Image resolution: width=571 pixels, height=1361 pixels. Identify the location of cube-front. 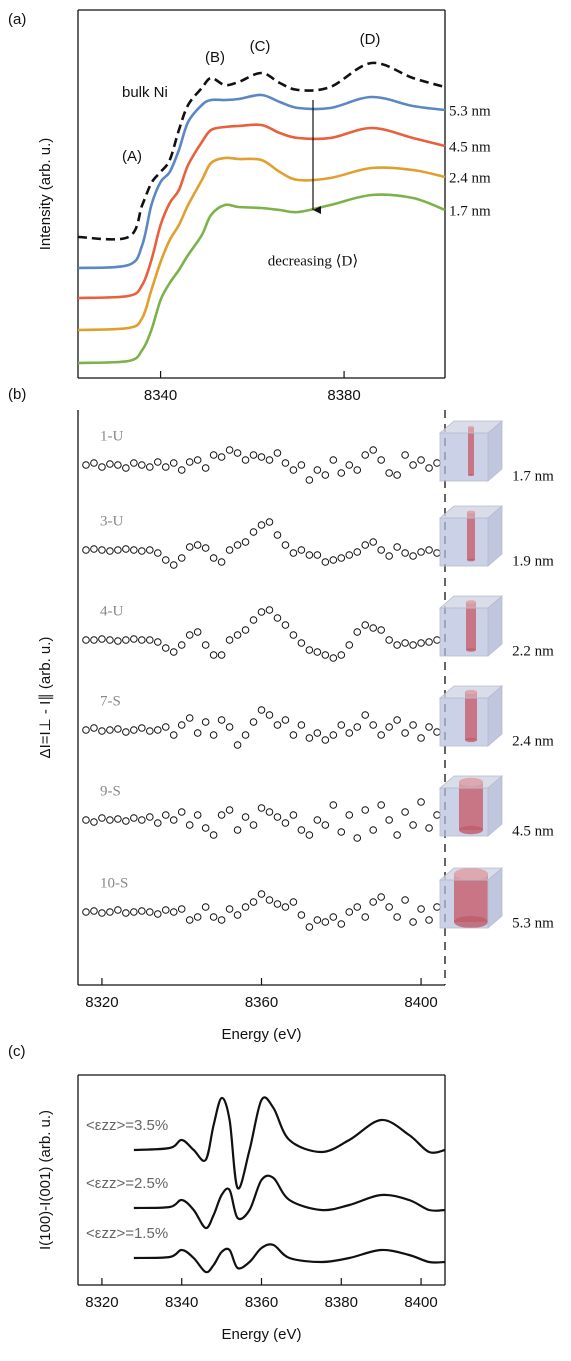
(464, 812).